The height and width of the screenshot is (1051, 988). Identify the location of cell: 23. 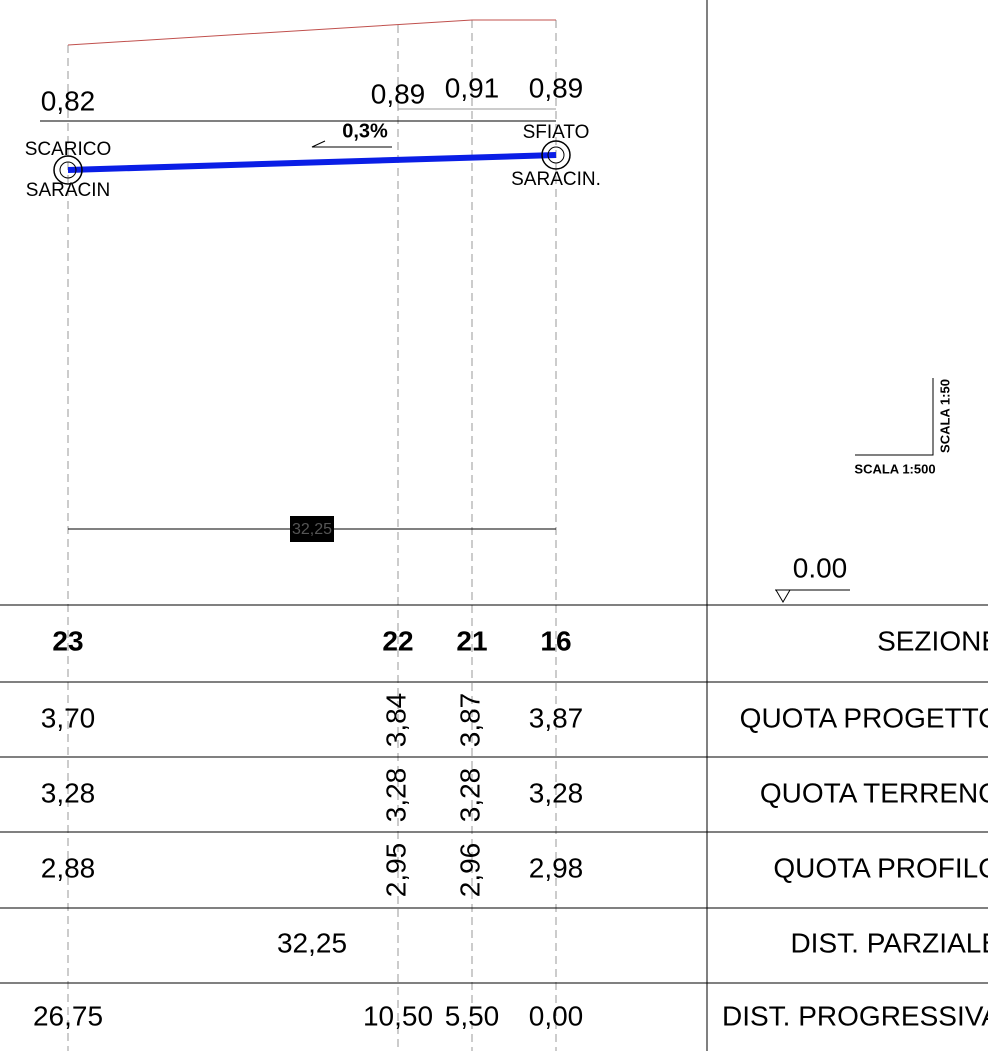
(67, 640).